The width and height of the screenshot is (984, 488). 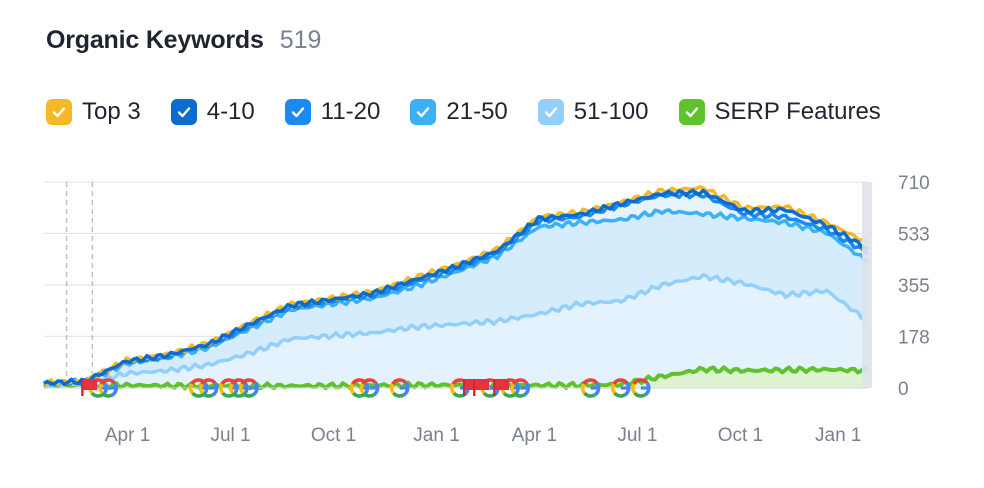 What do you see at coordinates (611, 111) in the screenshot?
I see `legend-label: 51-100` at bounding box center [611, 111].